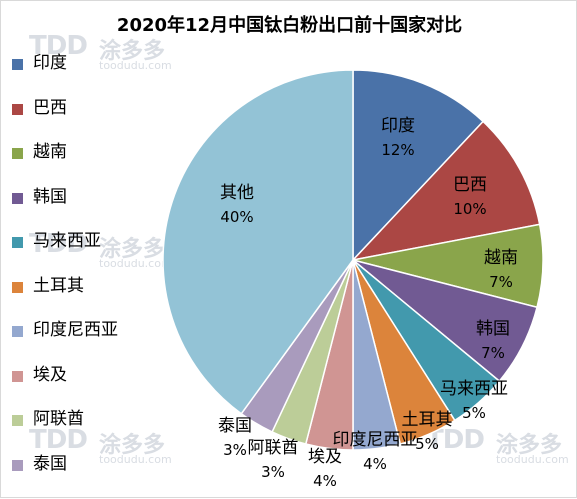 The width and height of the screenshot is (577, 499). What do you see at coordinates (67, 241) in the screenshot?
I see `legend-label: 马来西亚` at bounding box center [67, 241].